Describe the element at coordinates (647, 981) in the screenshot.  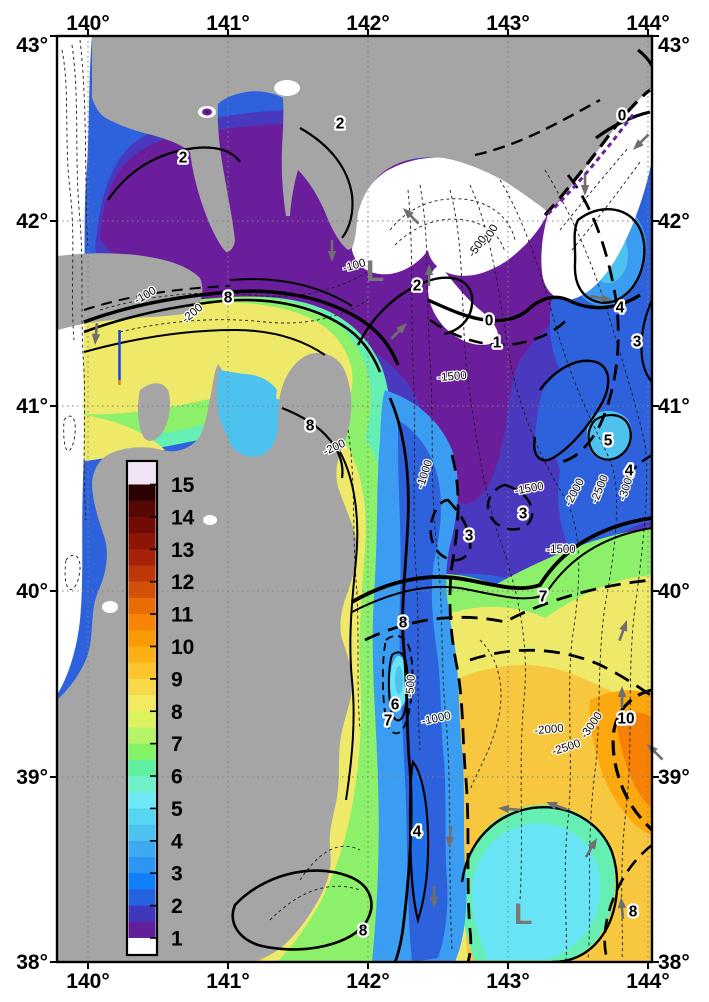
I see `lon-tick-label-bottom: 144°` at that location.